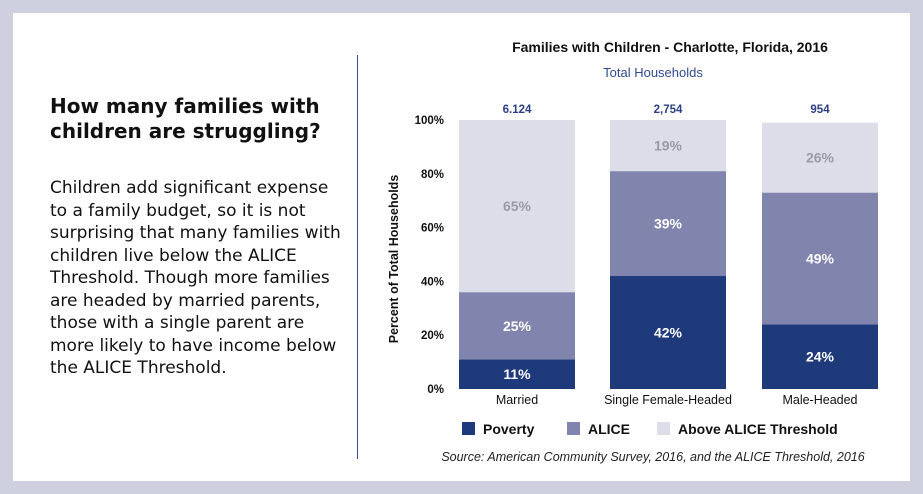  Describe the element at coordinates (432, 229) in the screenshot. I see `y-tick-label: 60%` at that location.